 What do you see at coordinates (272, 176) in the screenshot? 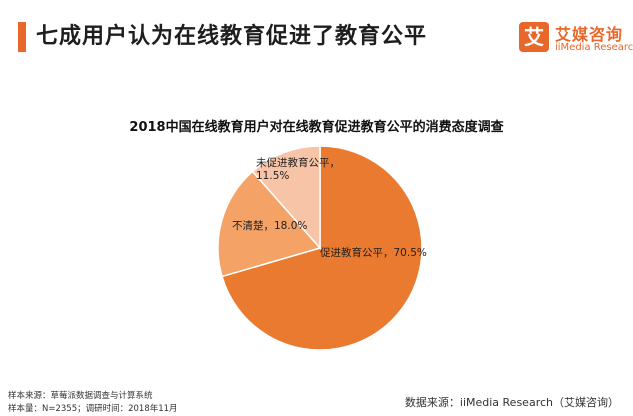
I see `slice-label-not-promote-line2: 11.5%` at bounding box center [272, 176].